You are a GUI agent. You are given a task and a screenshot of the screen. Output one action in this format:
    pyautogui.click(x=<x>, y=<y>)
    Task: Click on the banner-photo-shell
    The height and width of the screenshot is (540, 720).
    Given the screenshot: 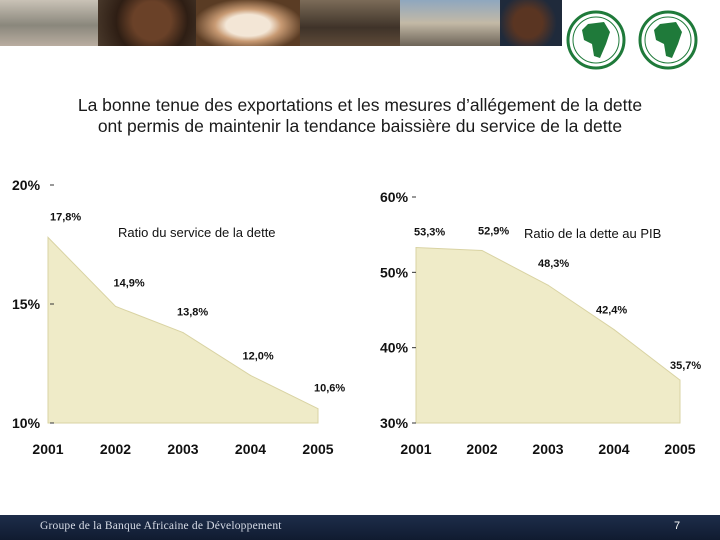 What is the action you would take?
    pyautogui.click(x=248, y=23)
    